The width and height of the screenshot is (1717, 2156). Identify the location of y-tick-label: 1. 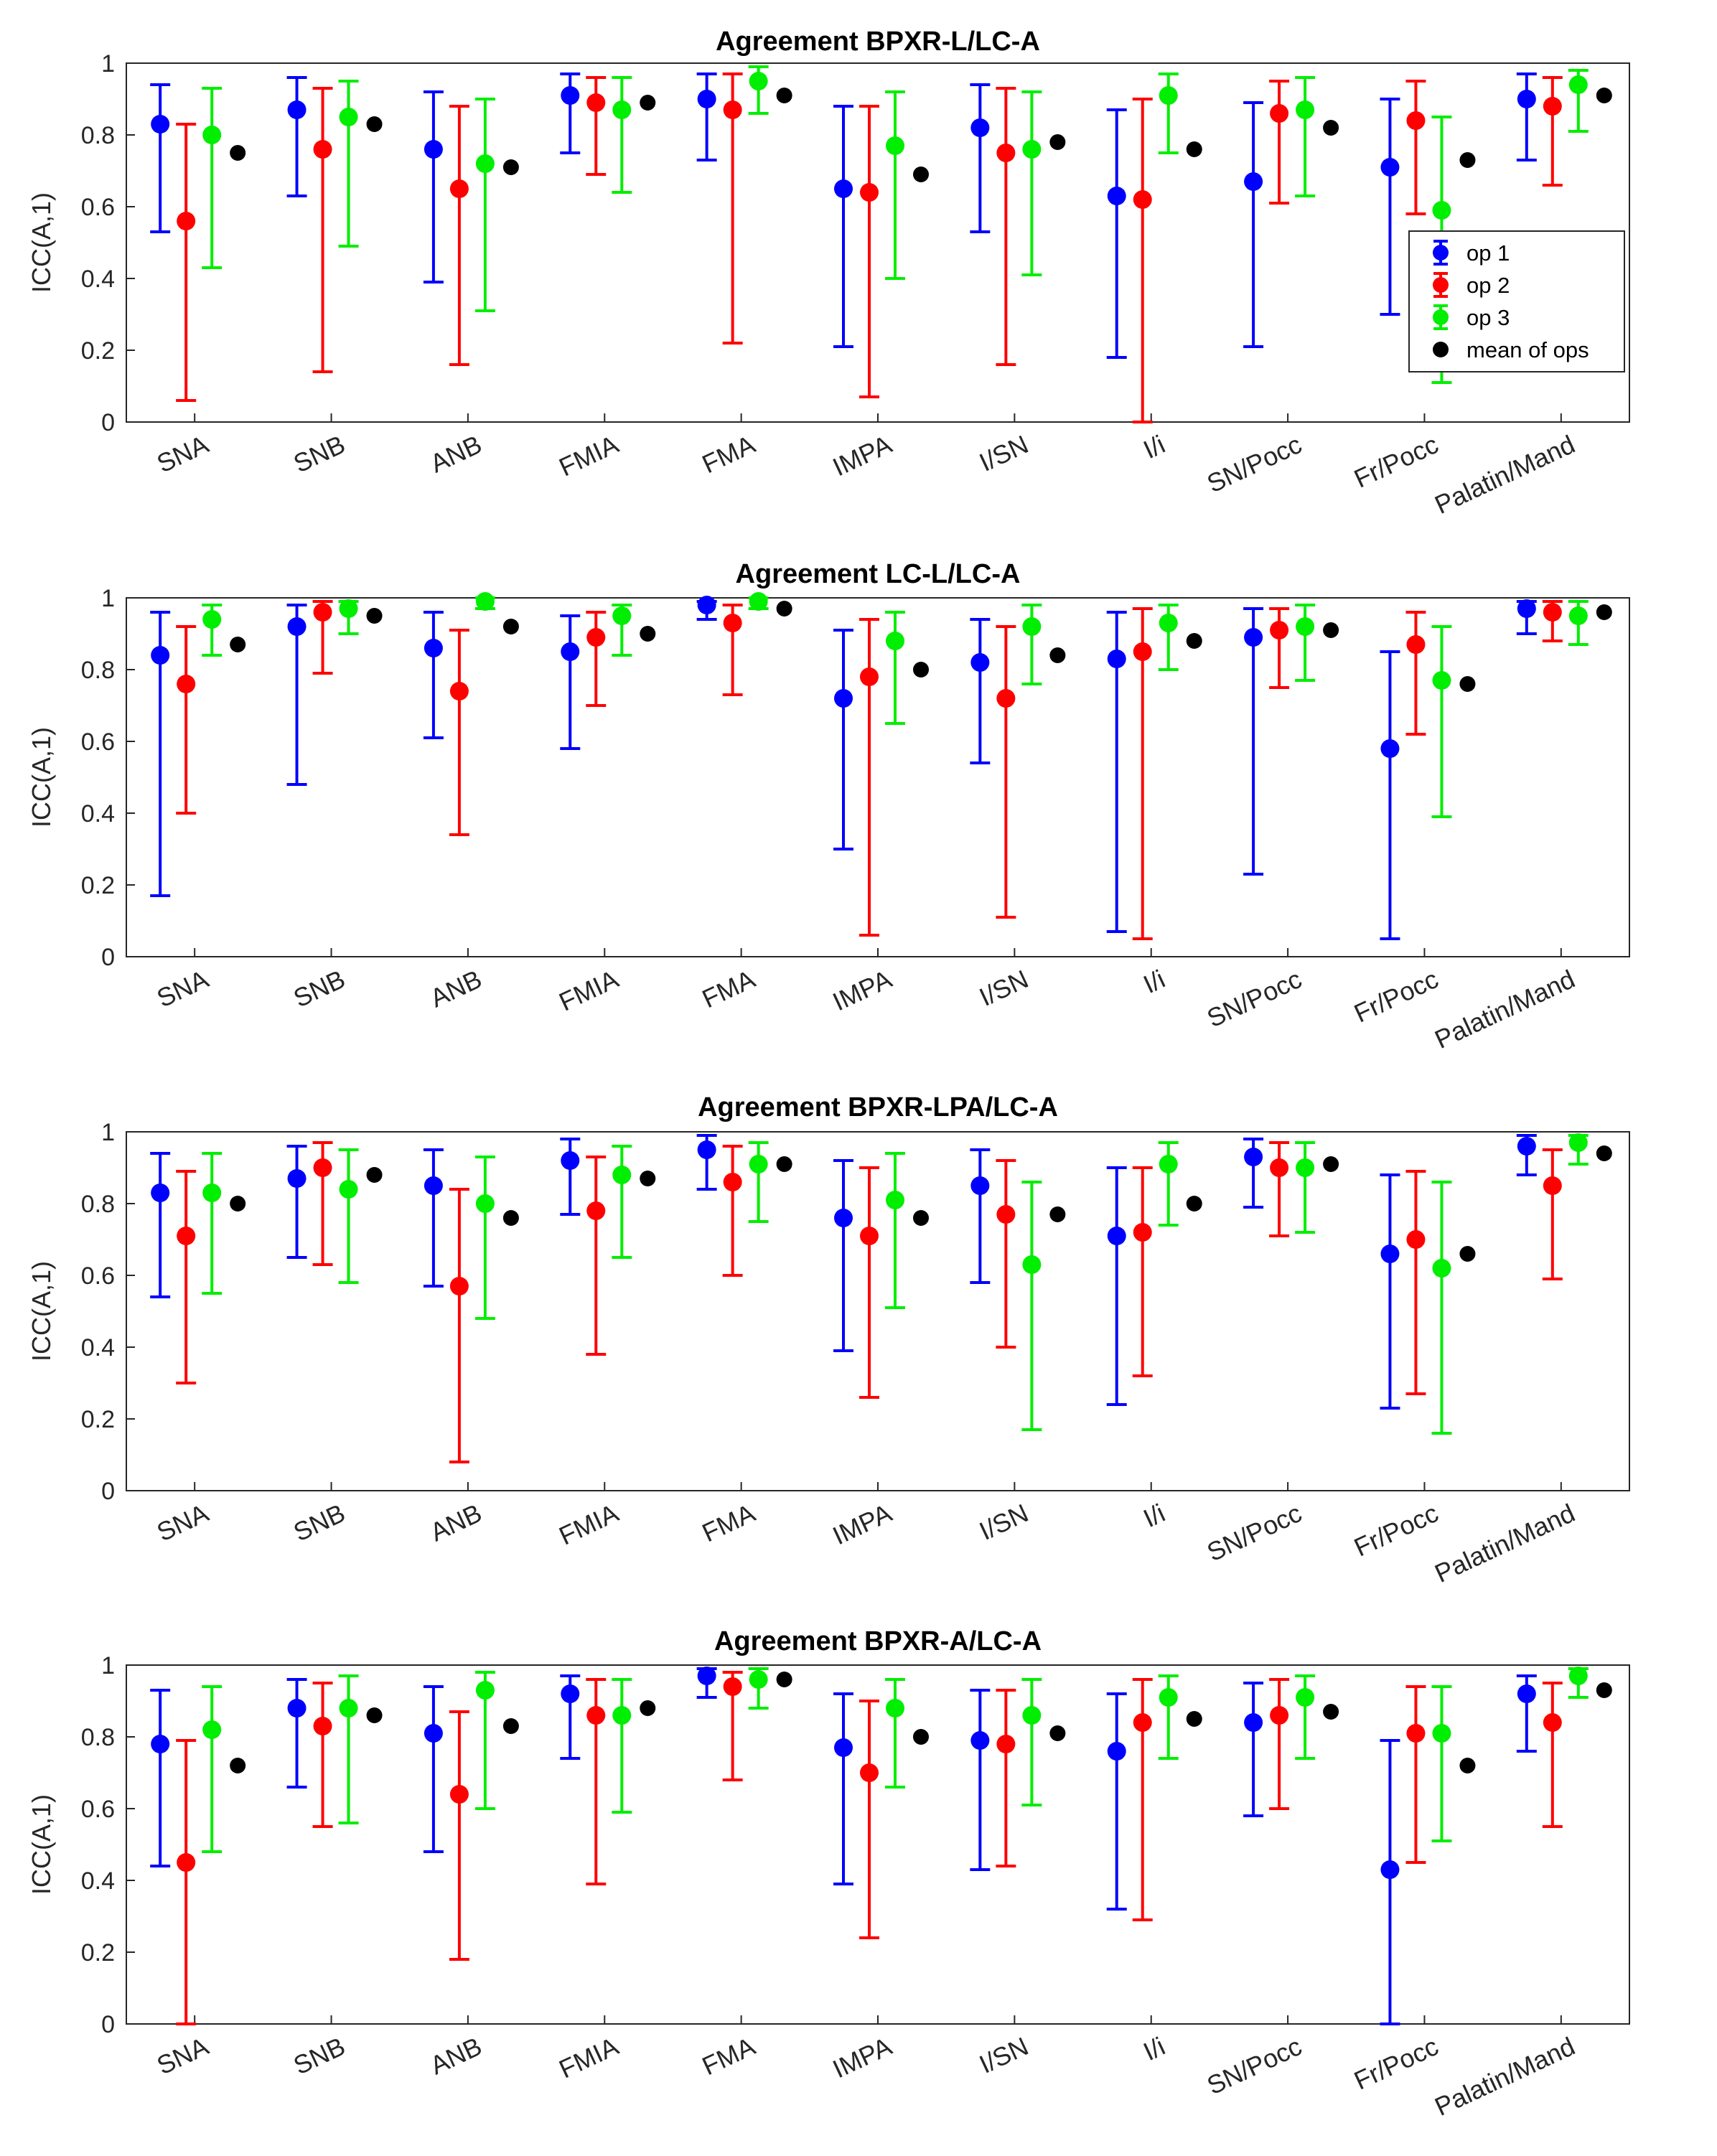
(108, 598).